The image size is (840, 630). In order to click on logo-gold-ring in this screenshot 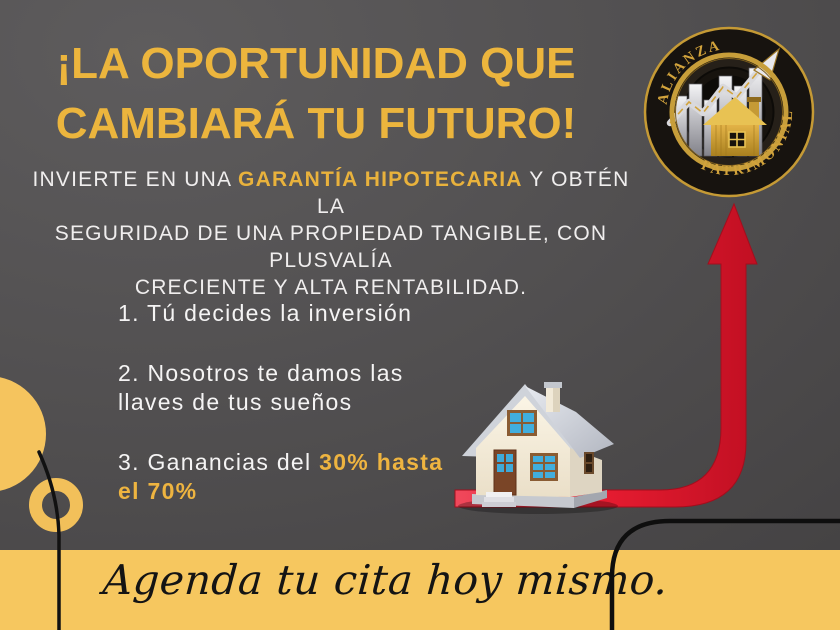, I will do `click(729, 112)`.